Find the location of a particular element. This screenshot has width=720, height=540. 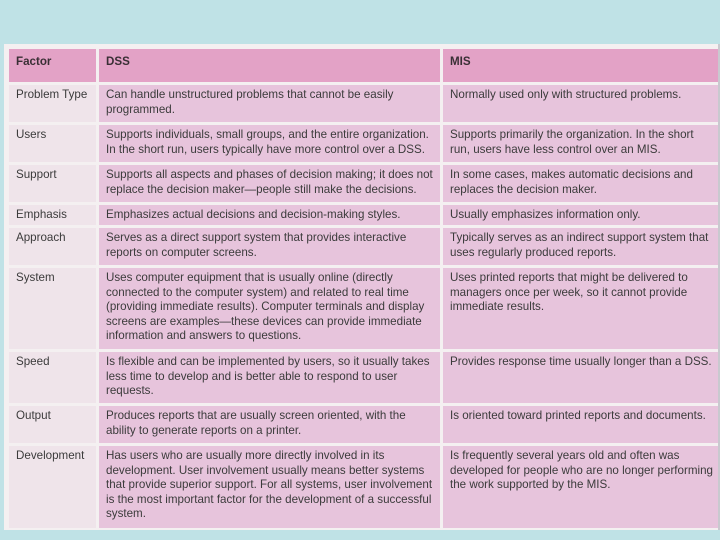

factor-cell: Development is located at coordinates (52, 487).